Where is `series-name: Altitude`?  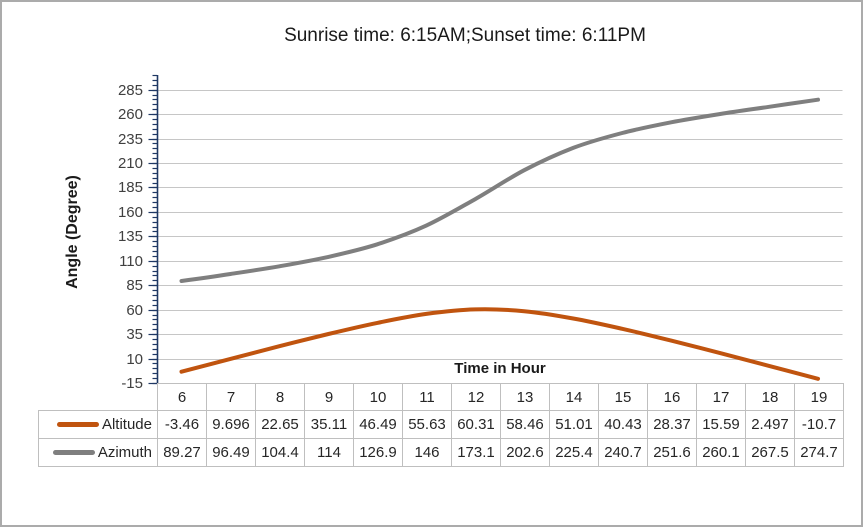 series-name: Altitude is located at coordinates (126, 424).